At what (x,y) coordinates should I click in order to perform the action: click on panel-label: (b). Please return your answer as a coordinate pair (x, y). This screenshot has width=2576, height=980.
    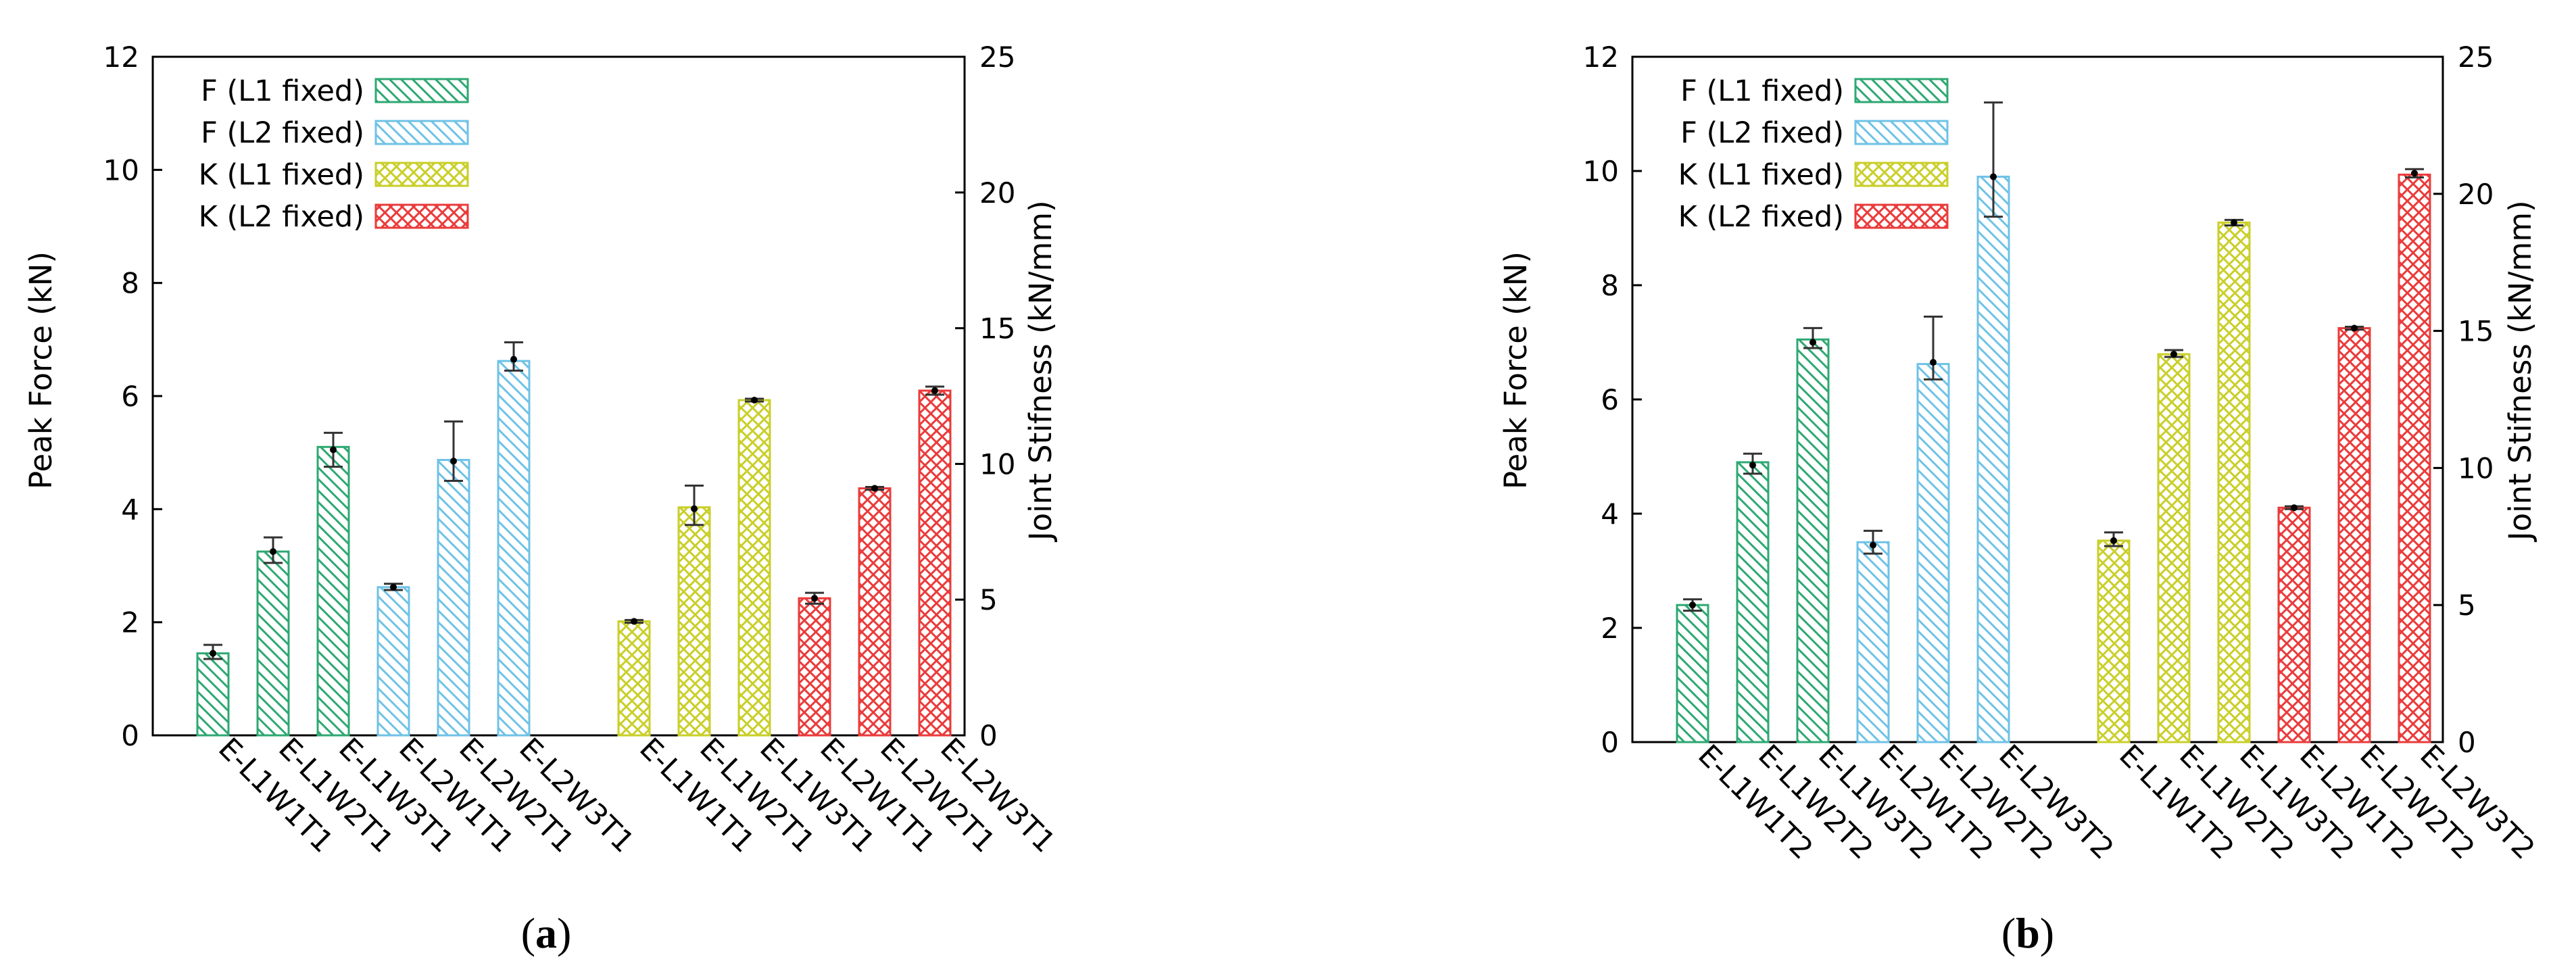
    Looking at the image, I should click on (2027, 933).